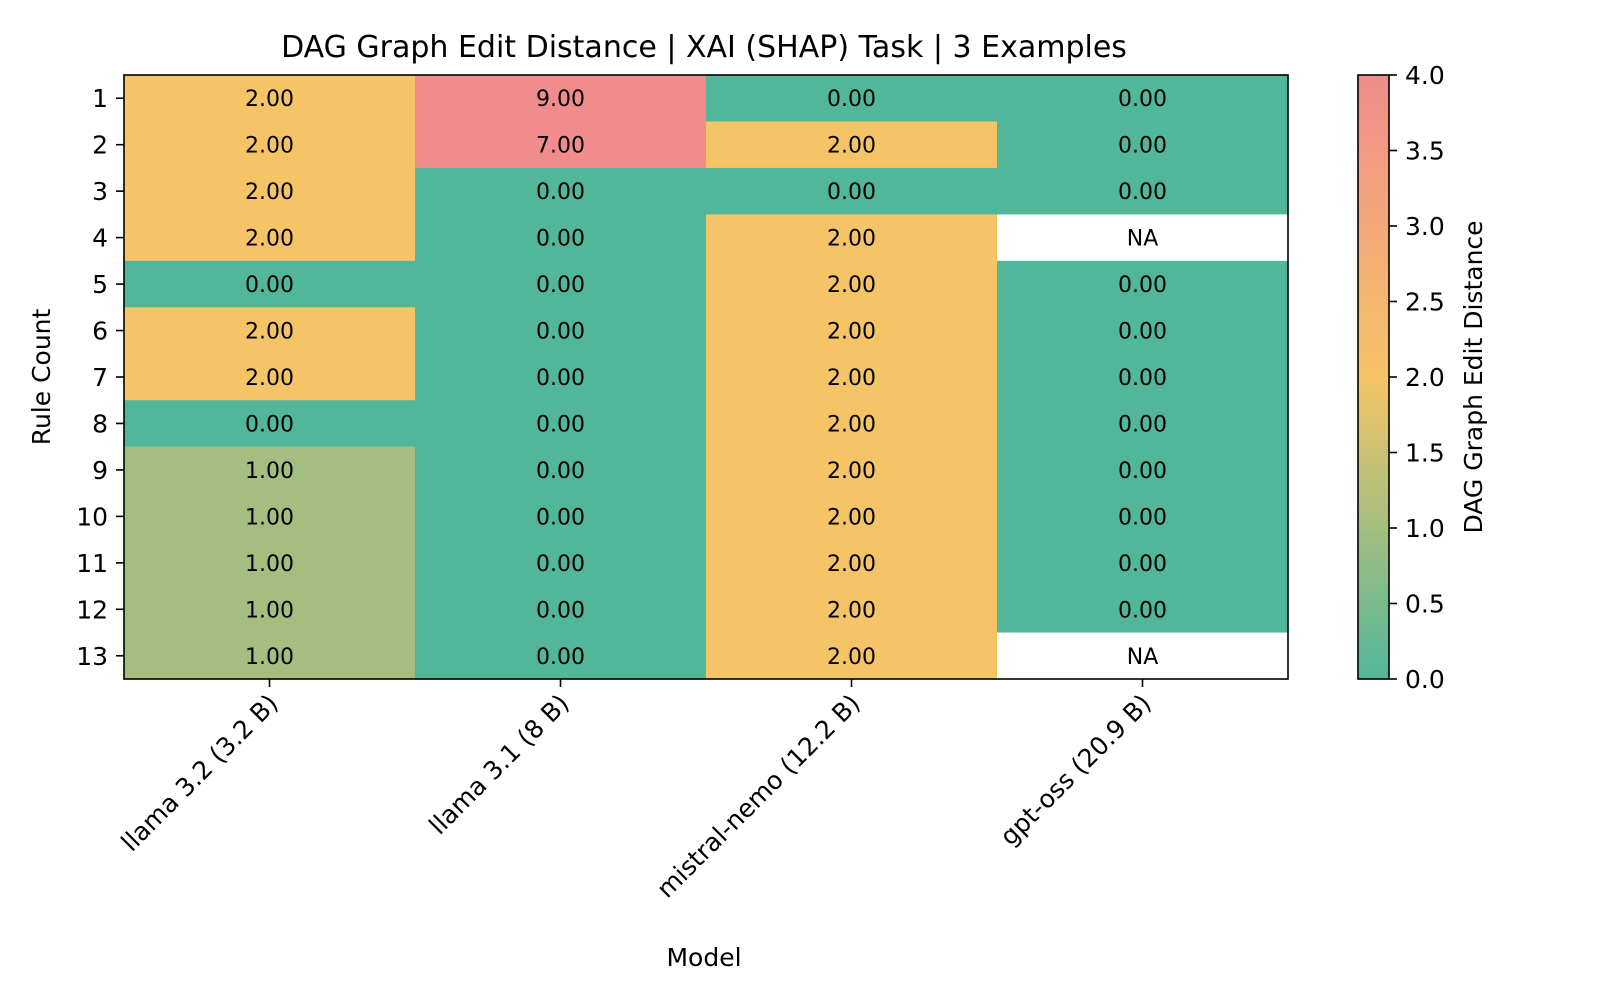 This screenshot has width=1600, height=1000. Describe the element at coordinates (560, 99) in the screenshot. I see `cell-value-label: 9.00` at that location.